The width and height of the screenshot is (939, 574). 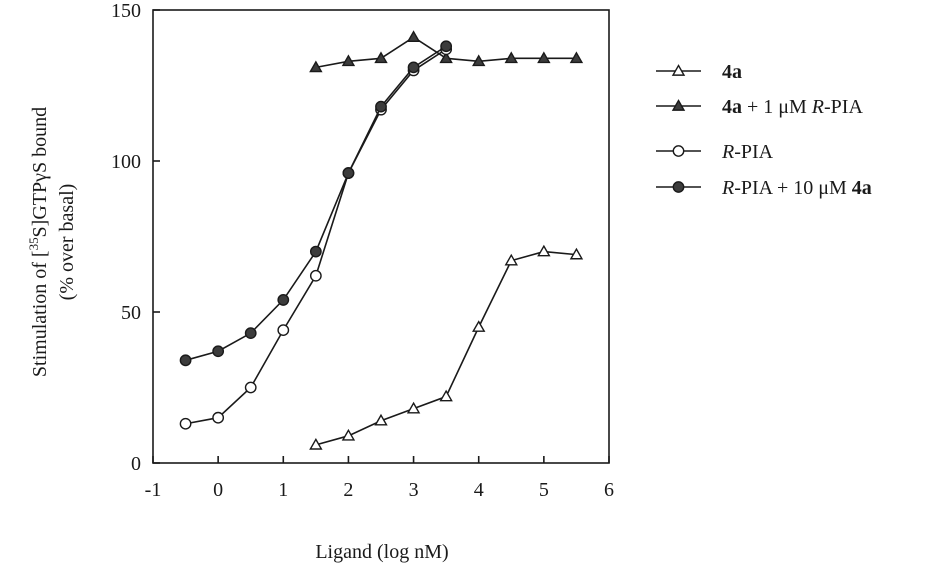 I want to click on x-tick-label: 0, so click(x=218, y=490).